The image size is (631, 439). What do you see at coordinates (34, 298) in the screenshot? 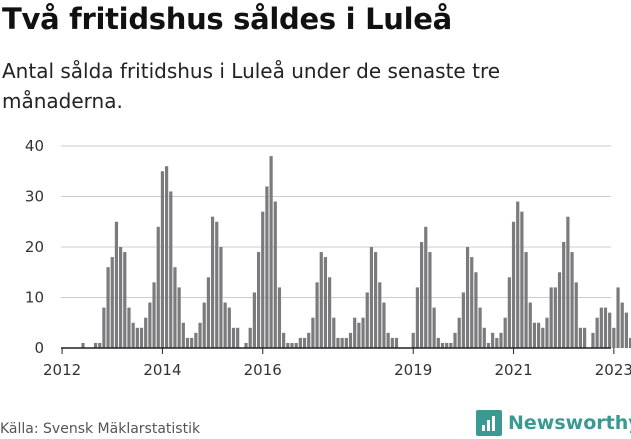
I see `y-tick-label: 10` at bounding box center [34, 298].